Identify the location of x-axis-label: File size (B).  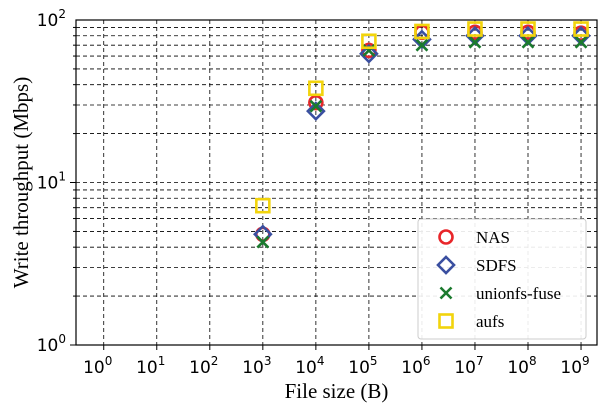
(337, 391).